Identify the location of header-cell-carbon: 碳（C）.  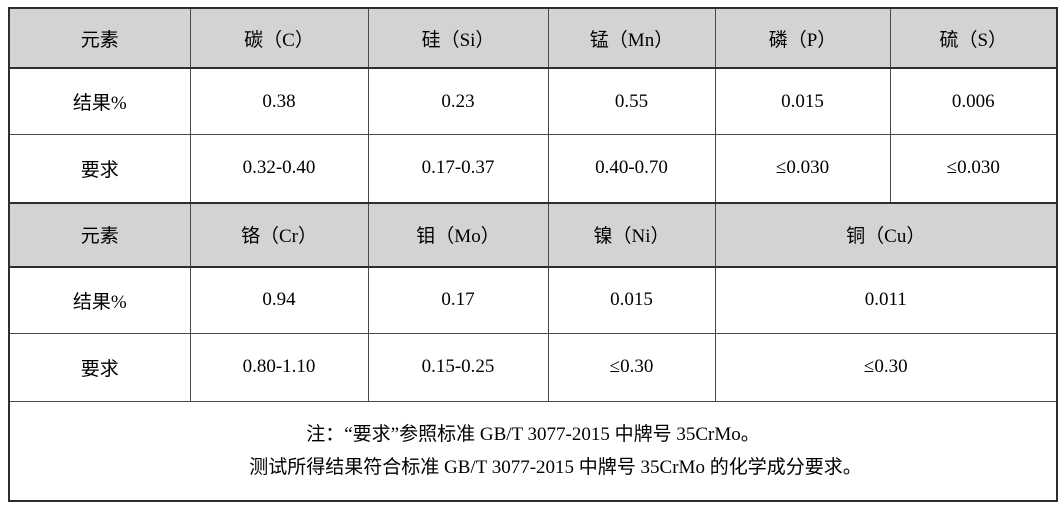
(279, 38).